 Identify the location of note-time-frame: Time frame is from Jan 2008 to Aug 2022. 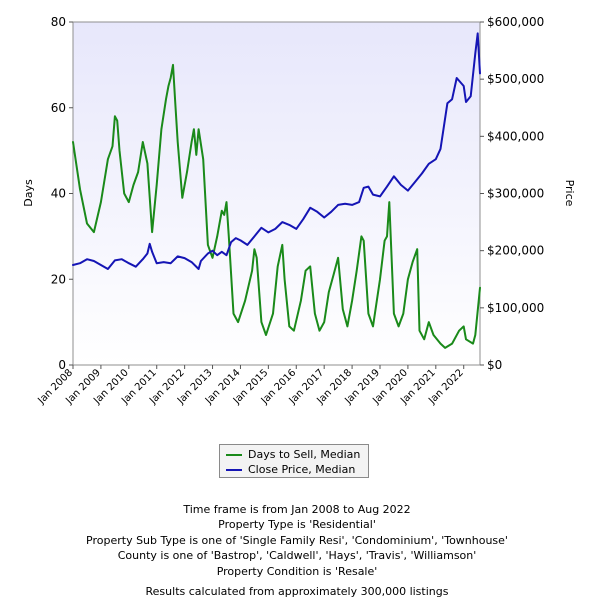
(297, 509).